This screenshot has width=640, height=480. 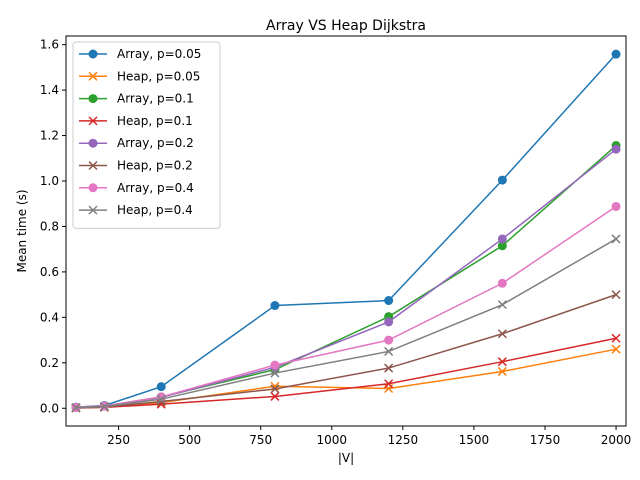 I want to click on y-axis-title: Mean time (s), so click(x=22, y=230).